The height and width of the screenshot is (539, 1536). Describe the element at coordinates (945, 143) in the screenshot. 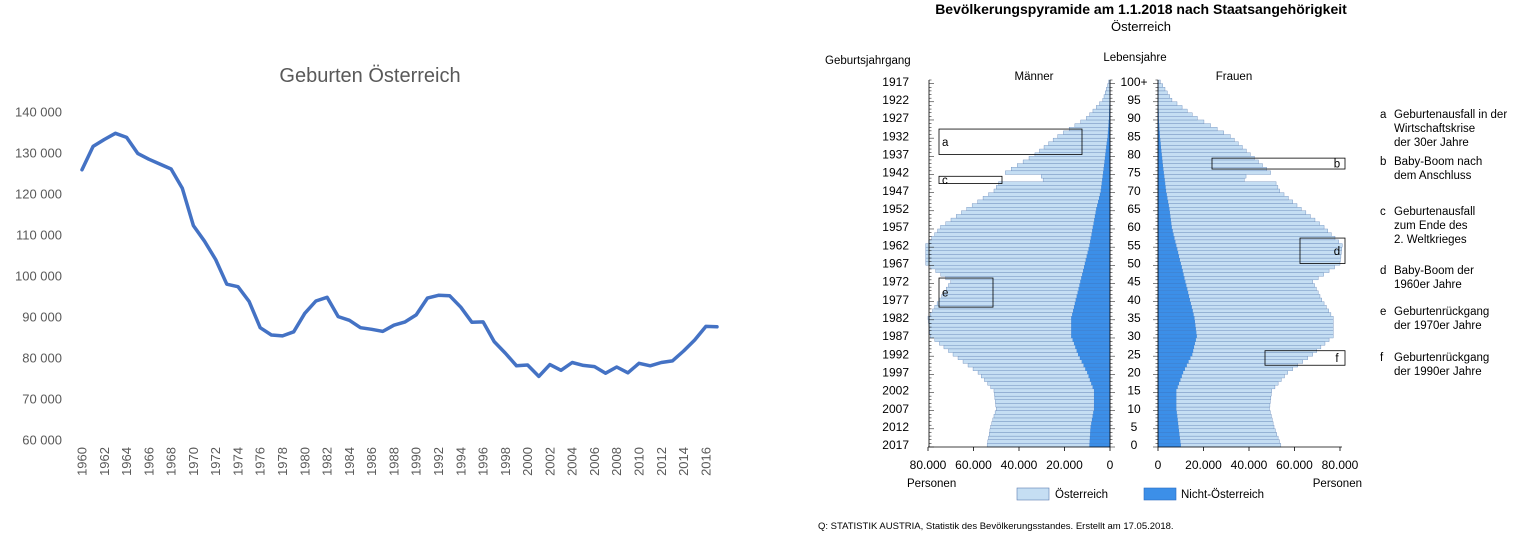

I see `annotation-letter-a: a` at that location.